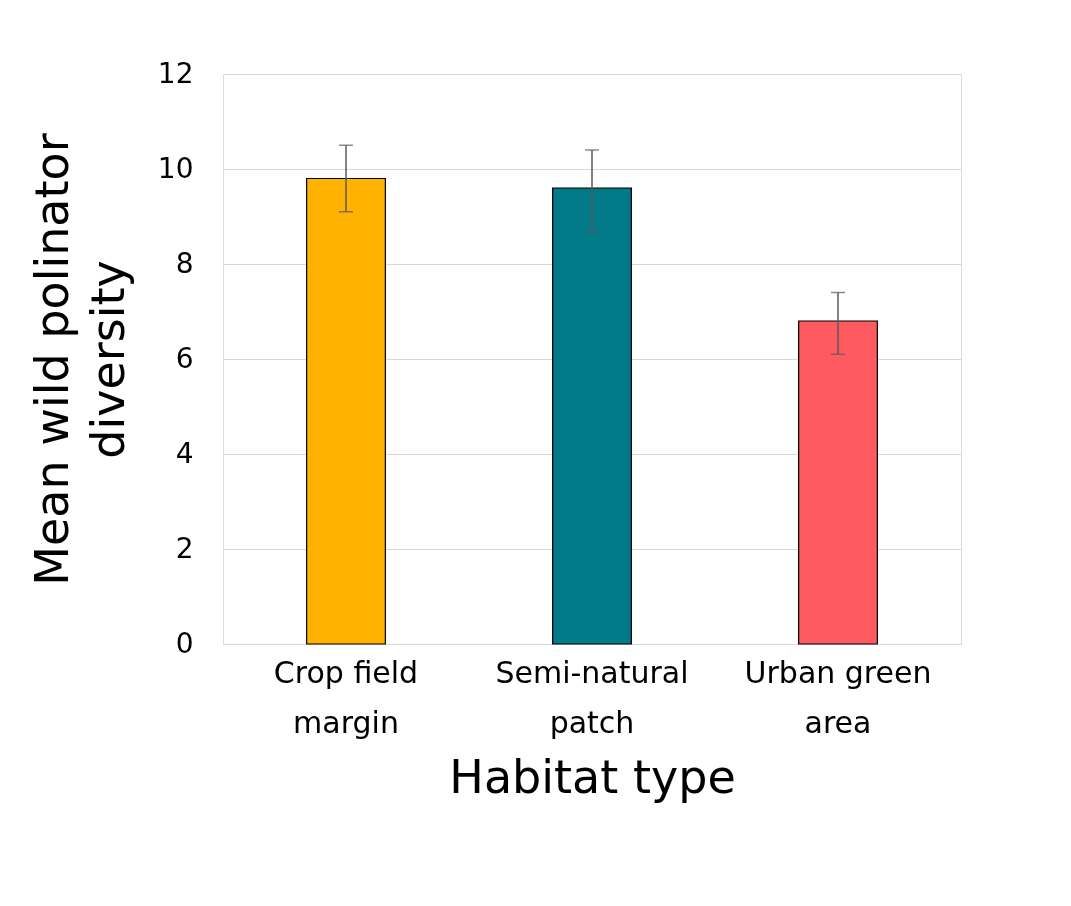 The width and height of the screenshot is (1071, 906). Describe the element at coordinates (346, 697) in the screenshot. I see `x-tick-label: Crop field margin` at that location.